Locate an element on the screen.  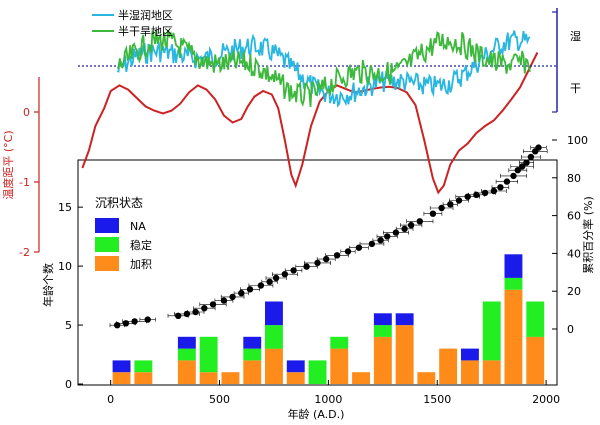
count-tick-label-3: 15 is located at coordinates (65, 207).